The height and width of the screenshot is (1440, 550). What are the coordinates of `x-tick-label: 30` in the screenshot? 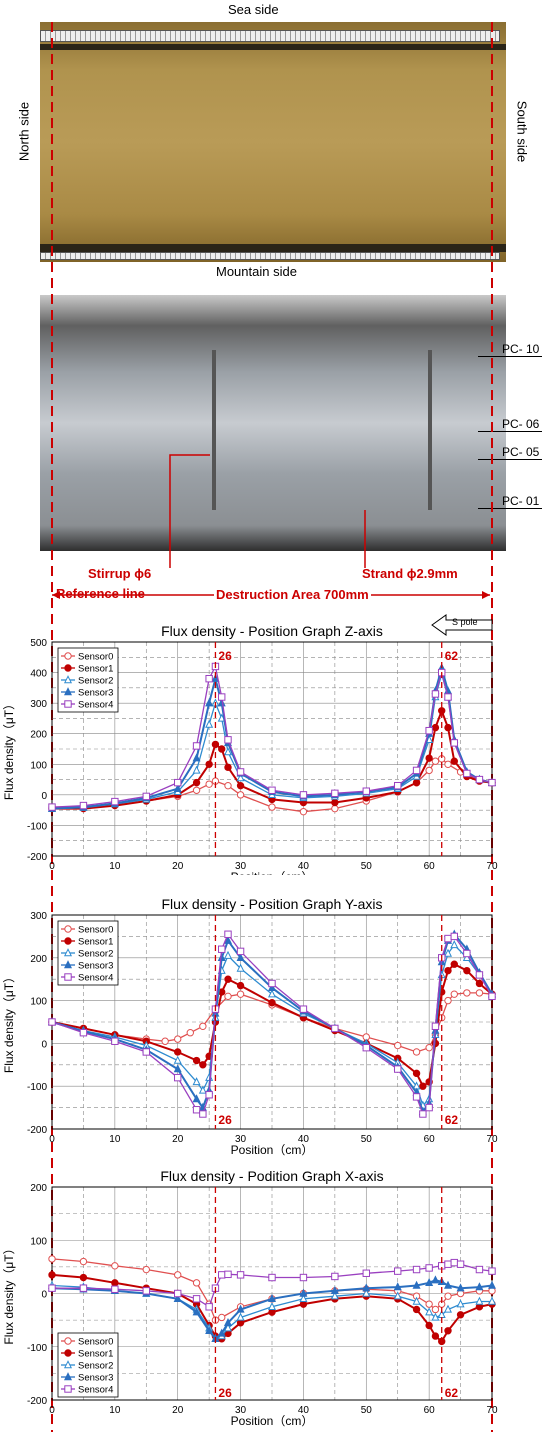 It's located at (241, 1139).